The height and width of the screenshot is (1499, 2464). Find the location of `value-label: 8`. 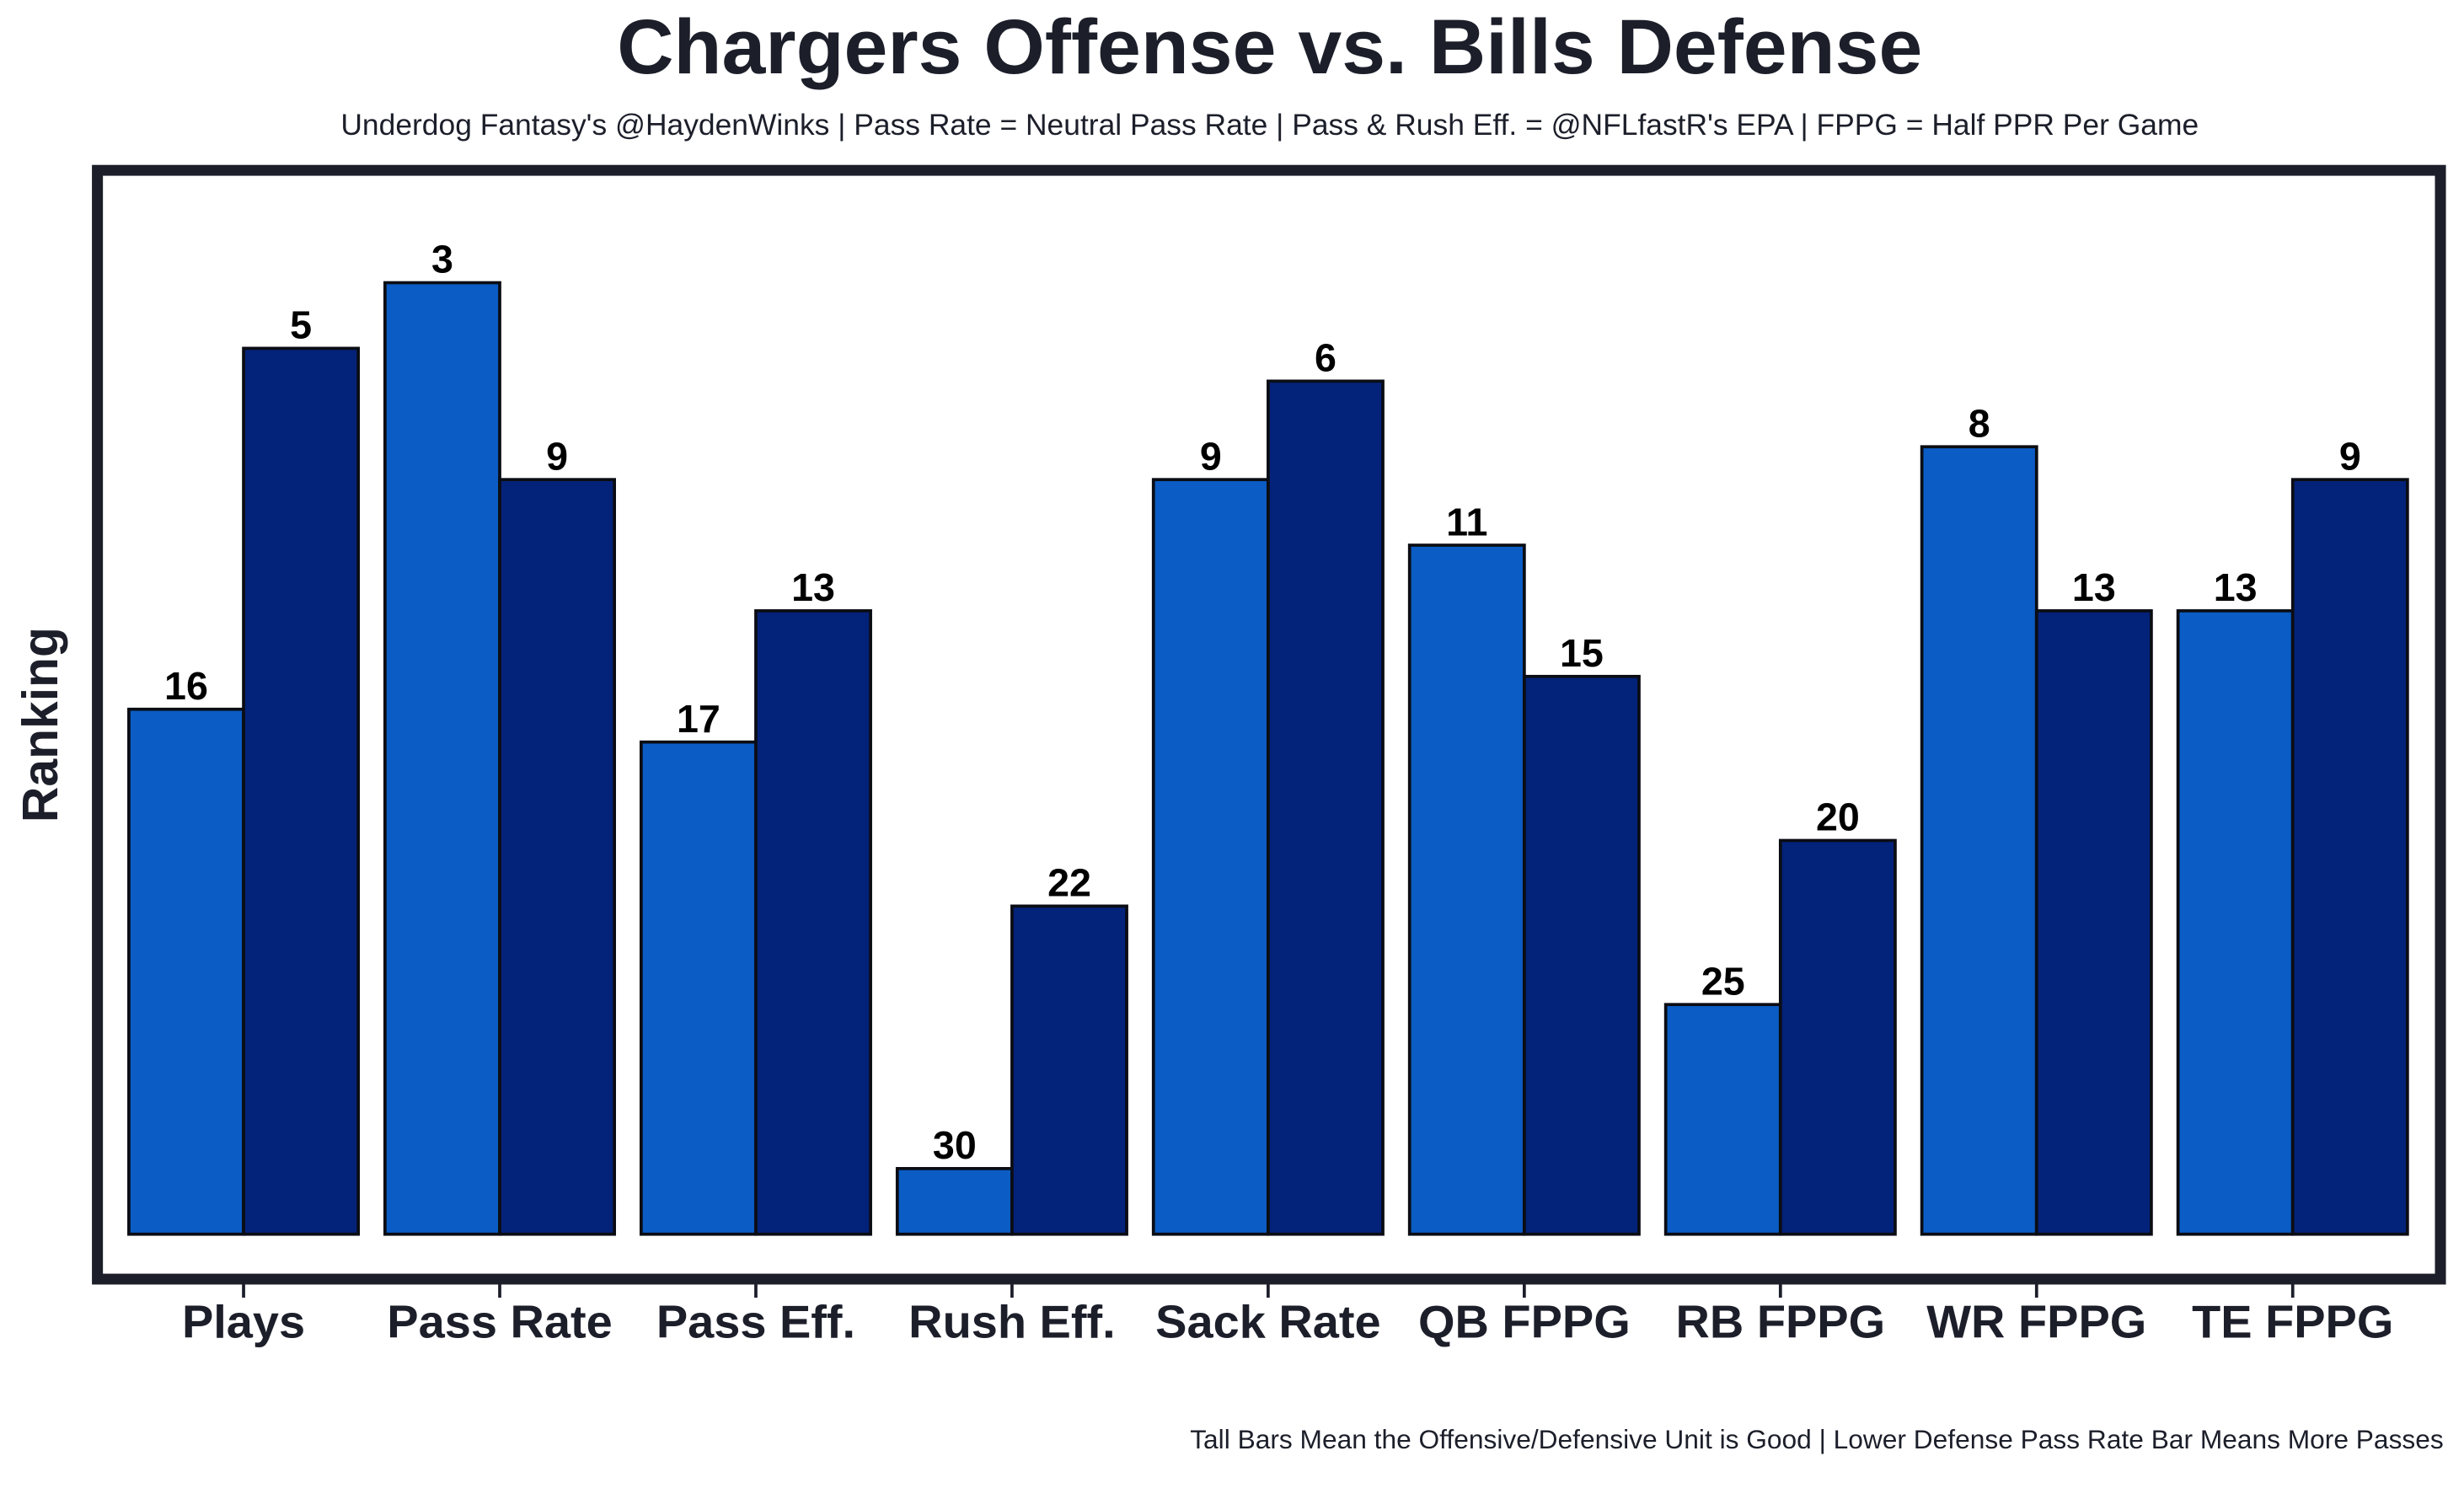

value-label: 8 is located at coordinates (1980, 424).